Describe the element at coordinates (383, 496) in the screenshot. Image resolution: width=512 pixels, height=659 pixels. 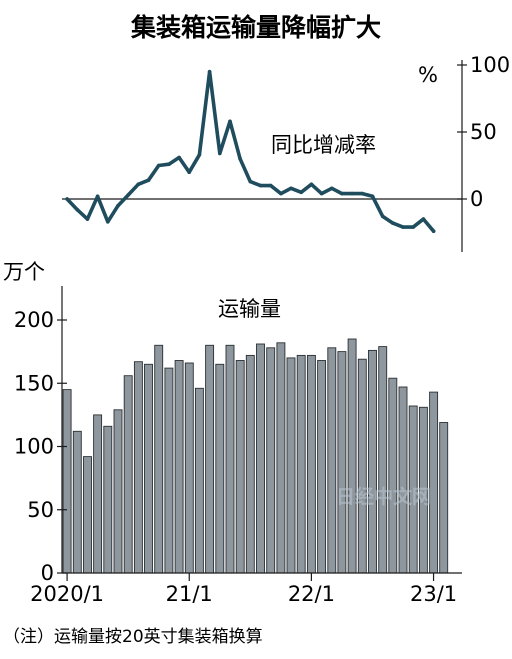
I see `watermark: 日经中文网` at that location.